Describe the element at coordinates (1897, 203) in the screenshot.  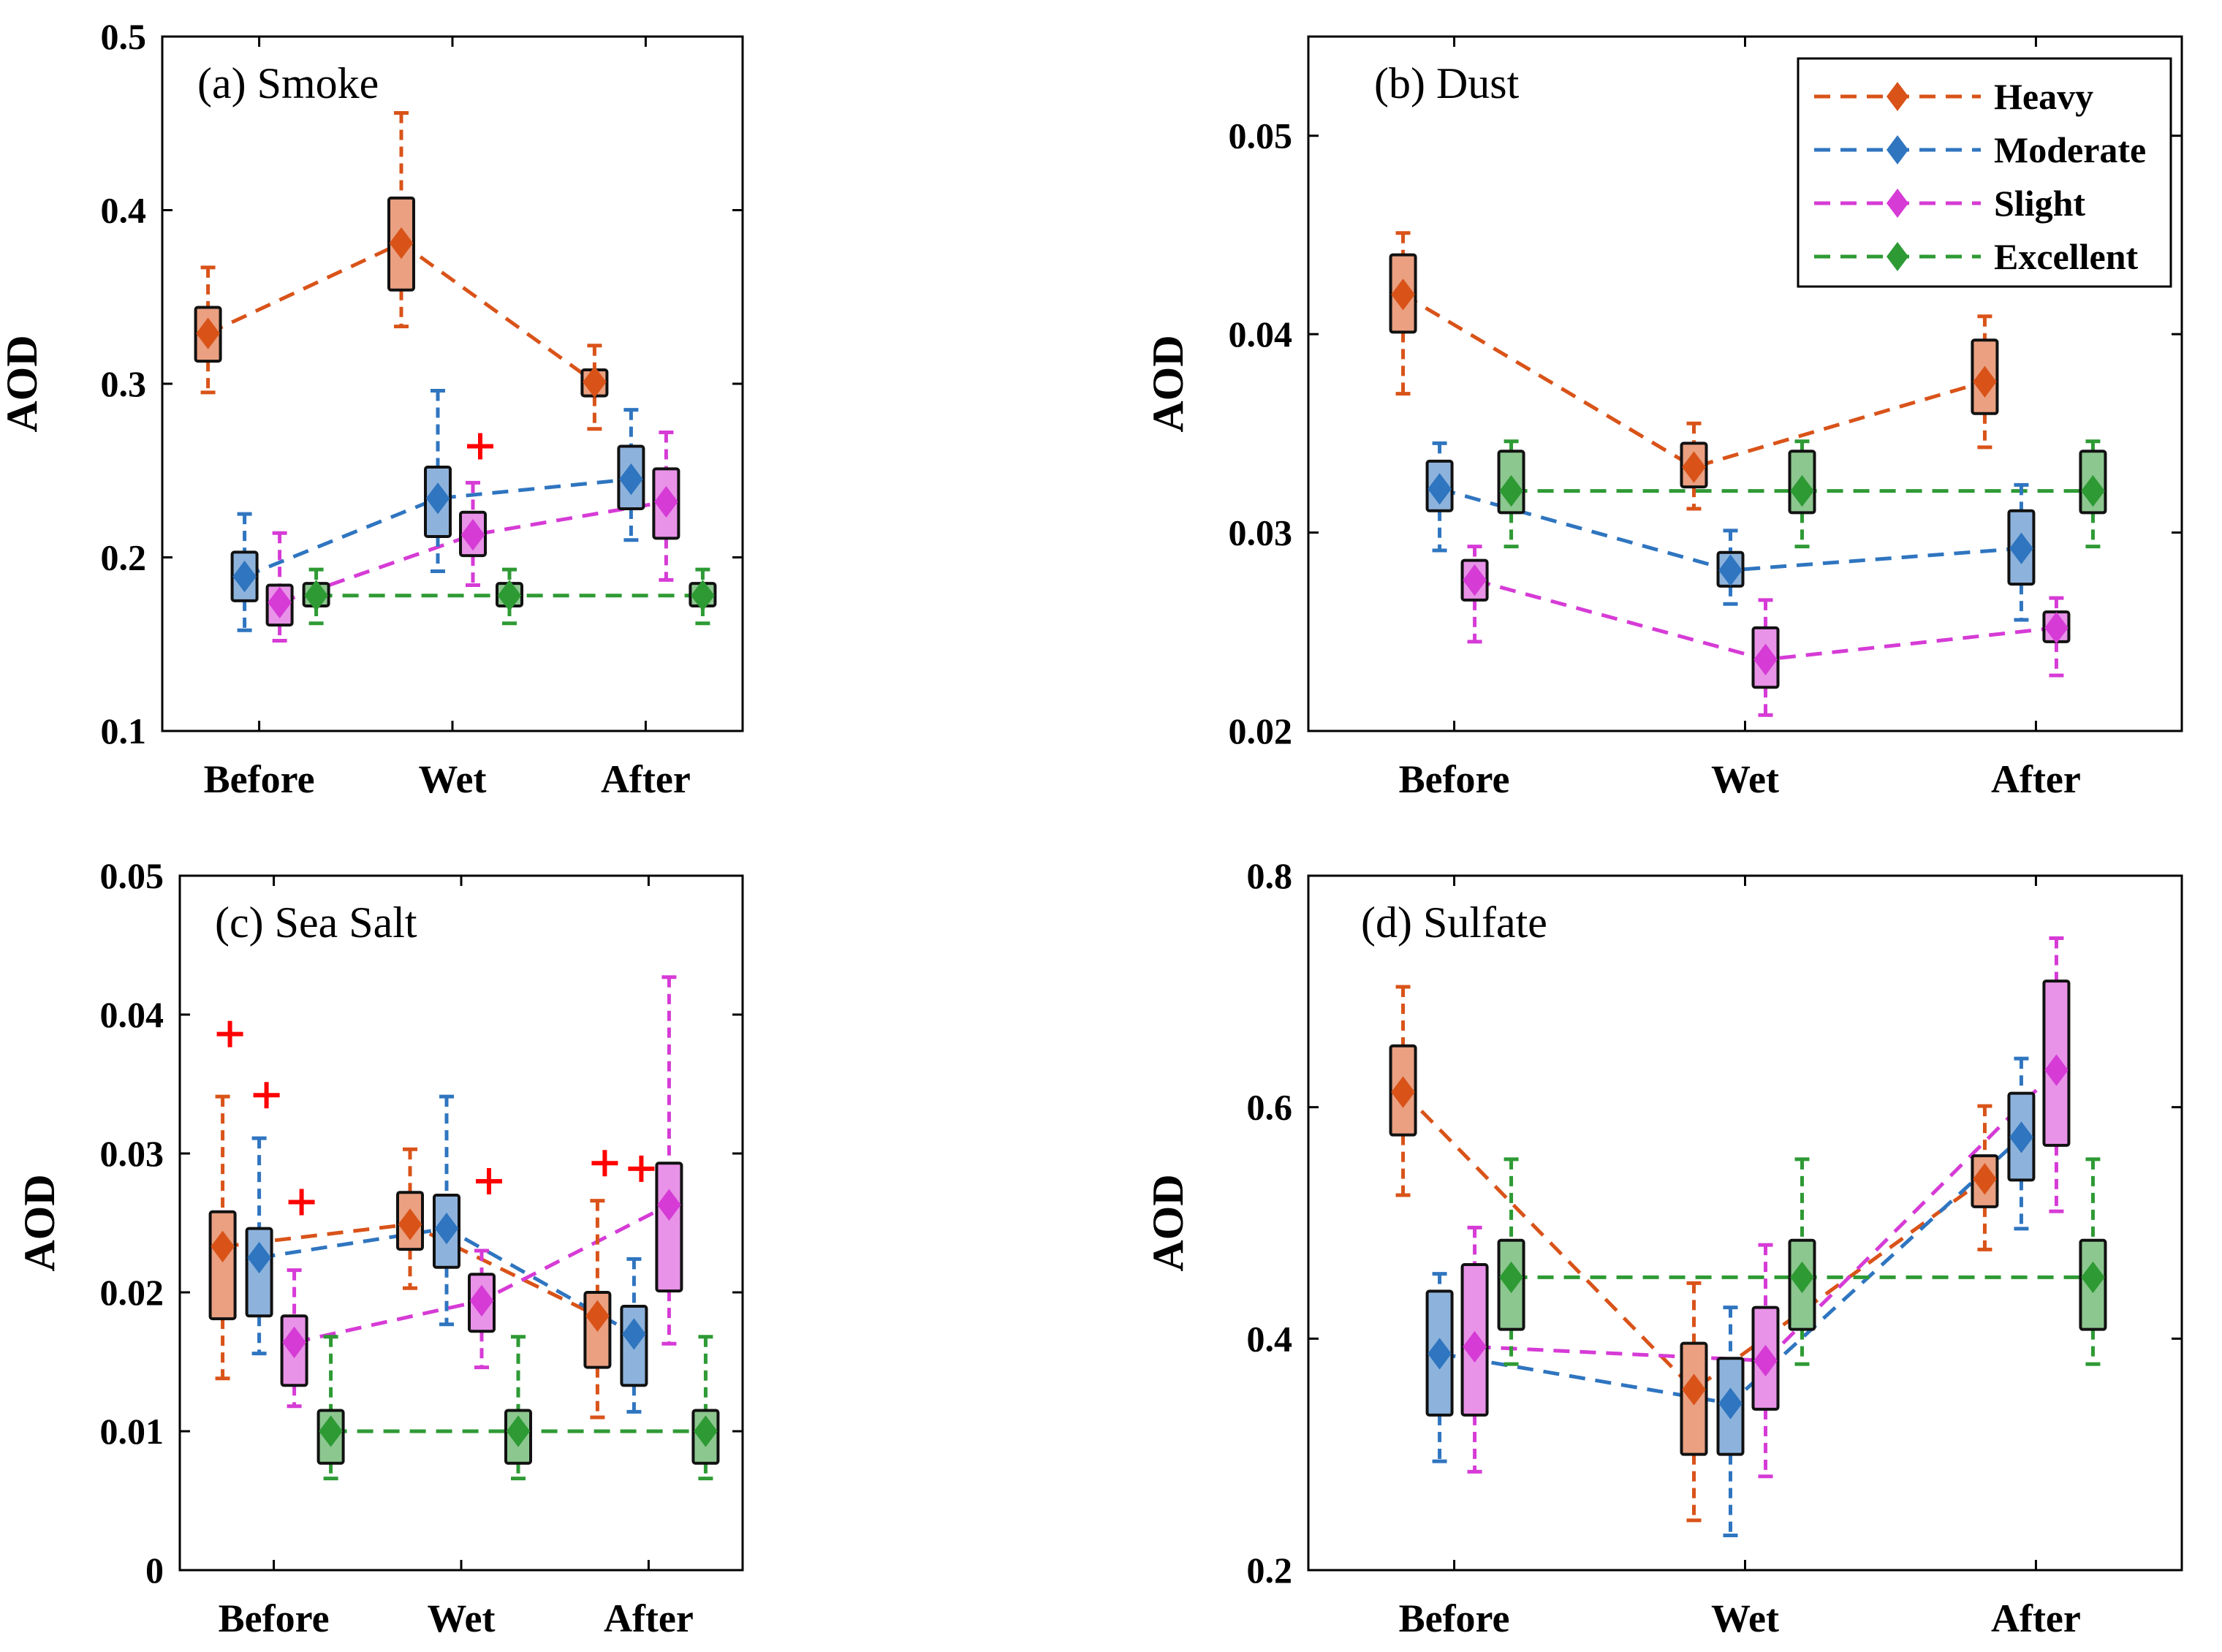
I see `legend-marker-slight` at that location.